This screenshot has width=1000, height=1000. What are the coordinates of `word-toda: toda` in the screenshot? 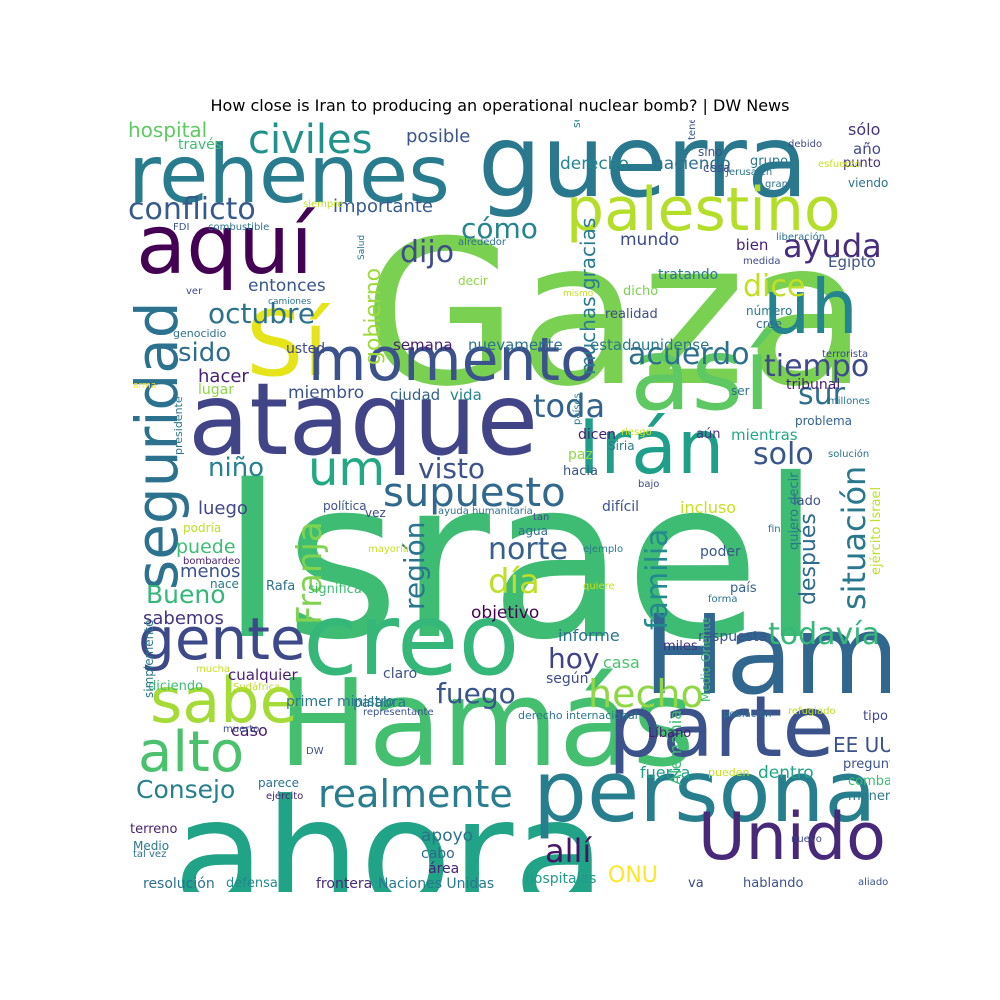 It's located at (569, 406).